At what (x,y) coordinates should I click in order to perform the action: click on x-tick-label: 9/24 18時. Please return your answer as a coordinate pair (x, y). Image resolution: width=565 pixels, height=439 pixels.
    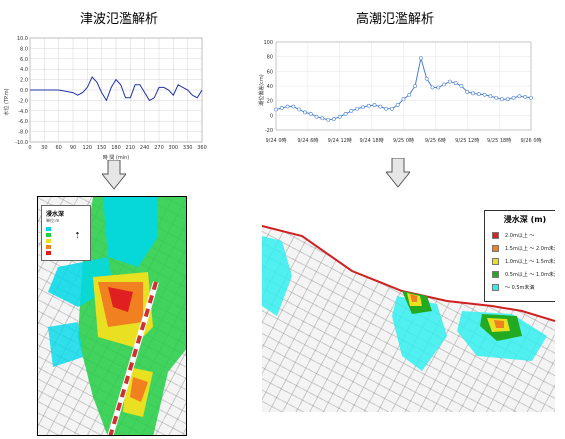
    Looking at the image, I should click on (372, 141).